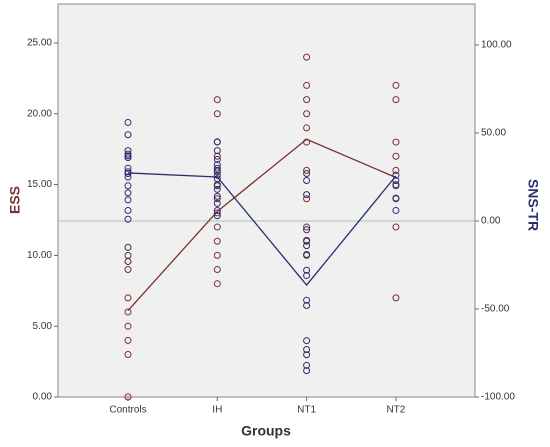 The width and height of the screenshot is (550, 447). I want to click on x-tick-label: Controls, so click(127, 410).